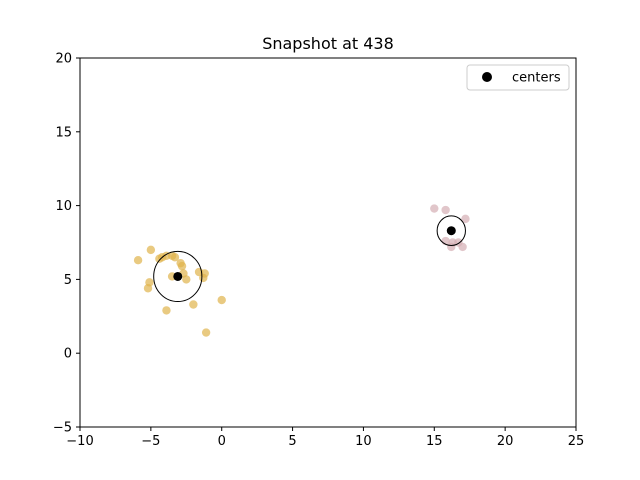  I want to click on x-tick-label-6: 20, so click(505, 441).